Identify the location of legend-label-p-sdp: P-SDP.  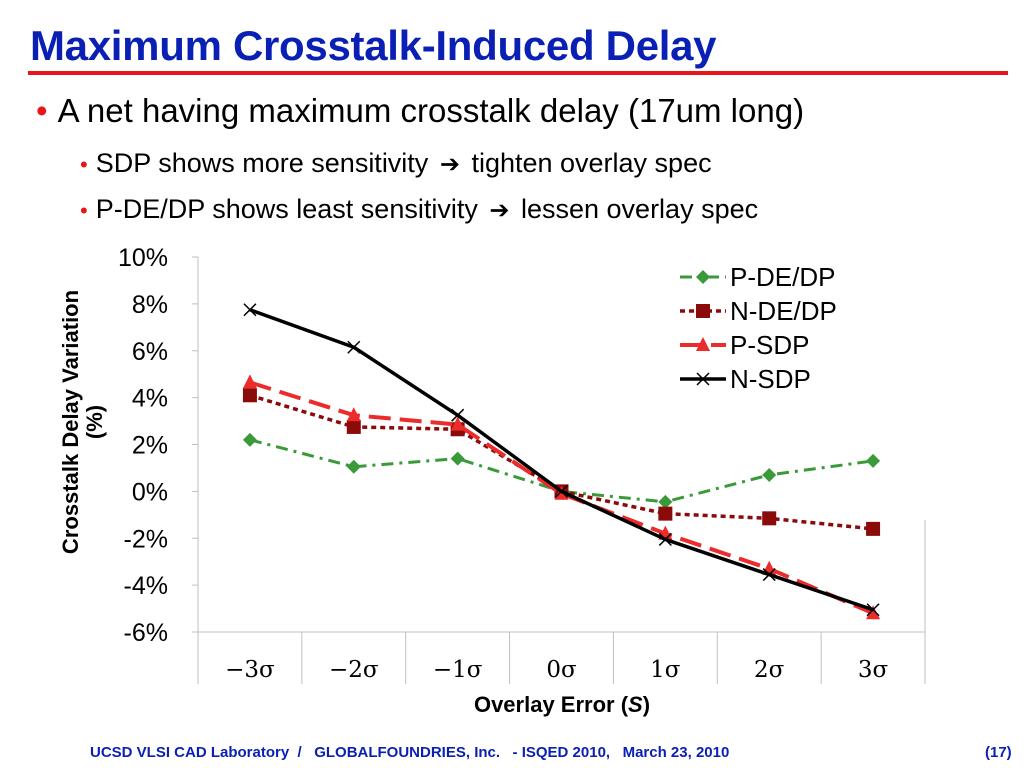
(769, 345).